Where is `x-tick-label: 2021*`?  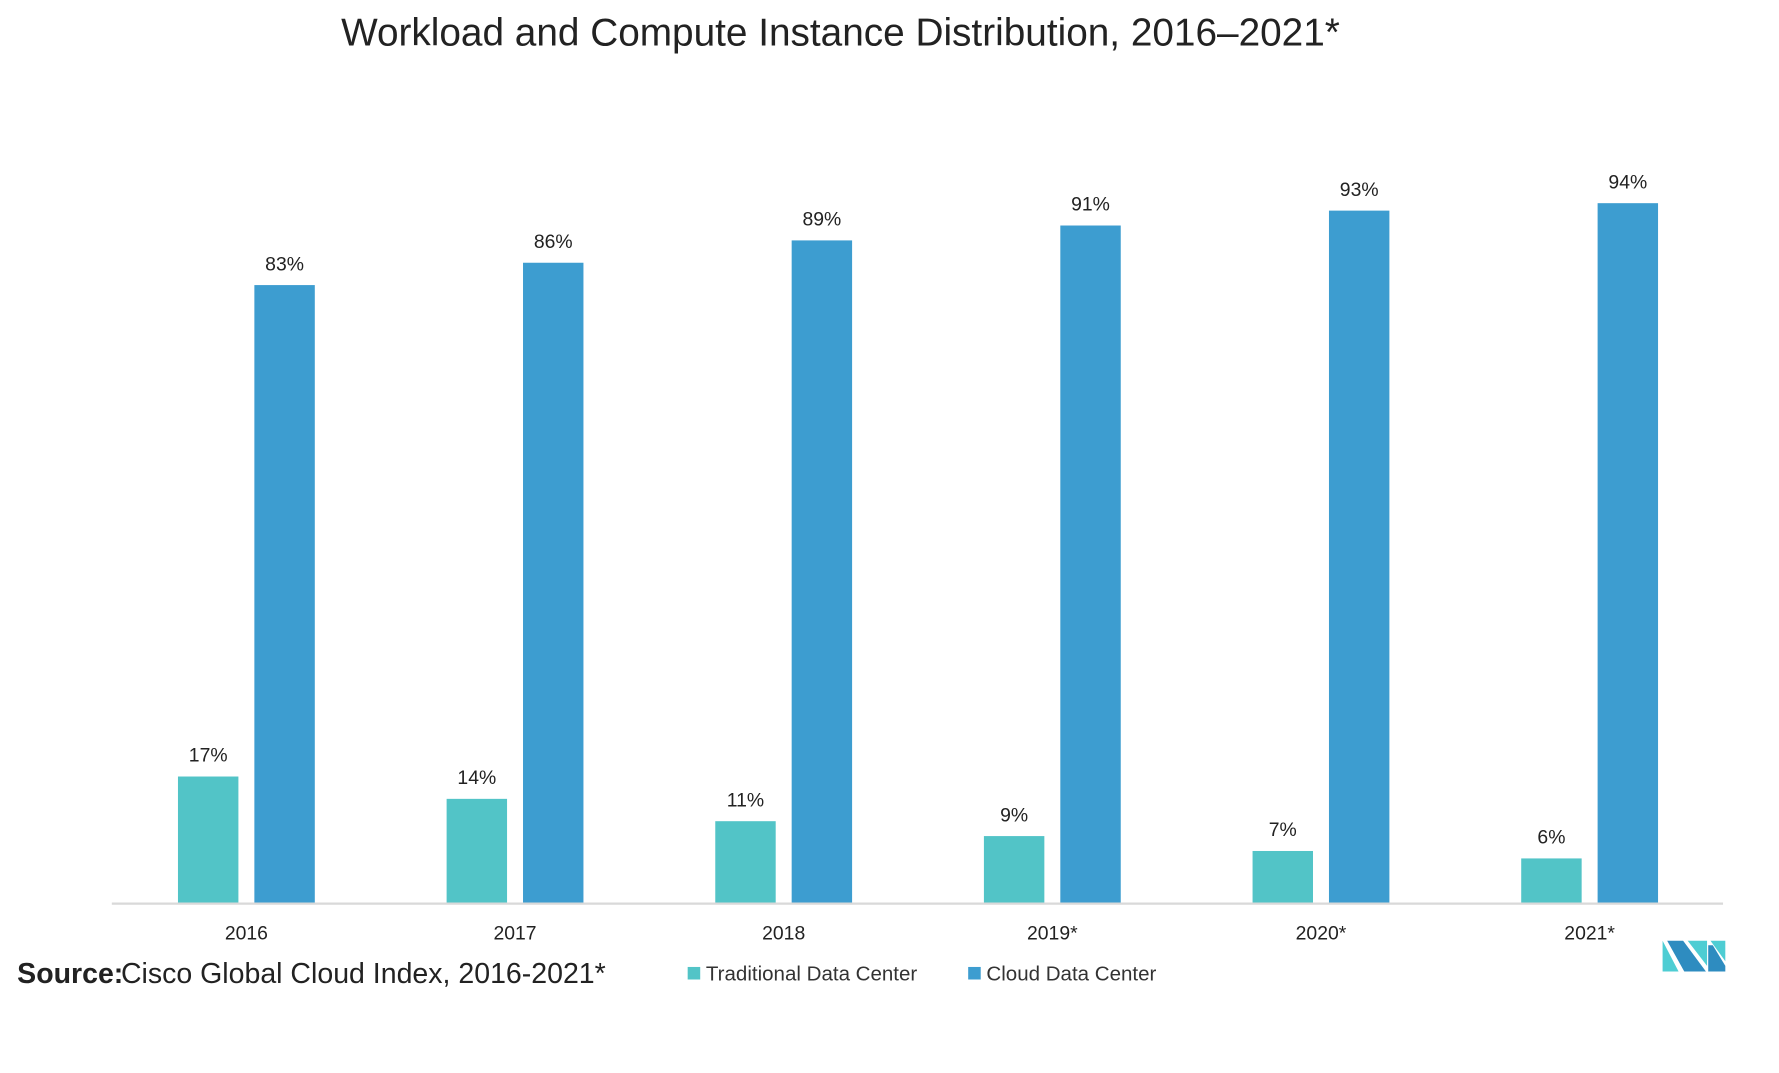 x-tick-label: 2021* is located at coordinates (1589, 934).